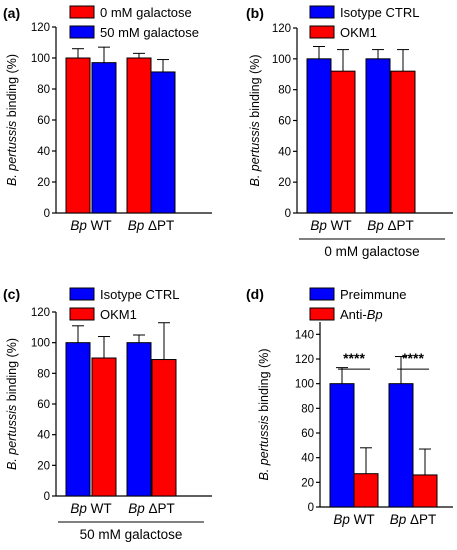 The width and height of the screenshot is (457, 550). I want to click on legend-label: Anti-Bp, so click(361, 314).